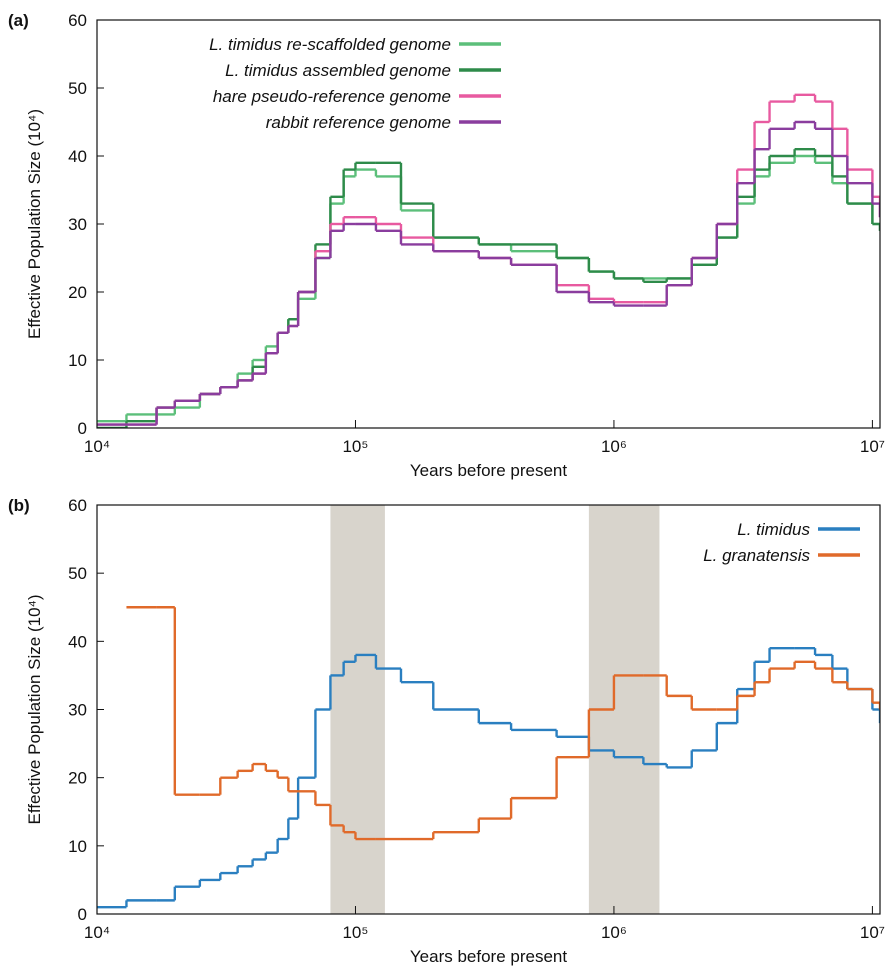 Image resolution: width=896 pixels, height=971 pixels. What do you see at coordinates (338, 70) in the screenshot?
I see `legend-label: L. timidus assembled genome` at bounding box center [338, 70].